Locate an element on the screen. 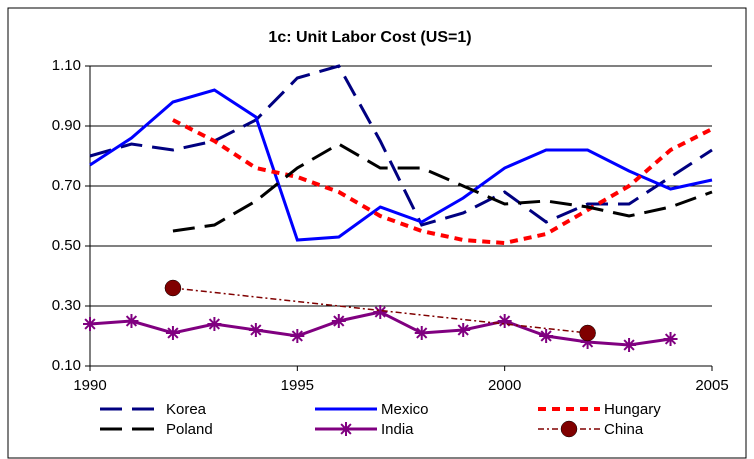 The width and height of the screenshot is (754, 459). y-tick-label: 0.90 is located at coordinates (66, 125).